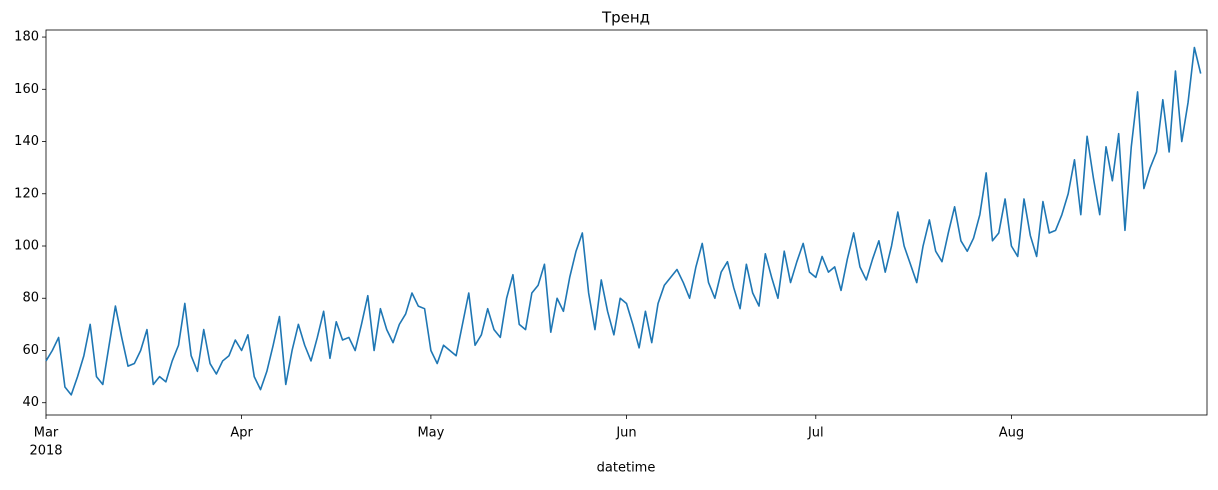 The image size is (1218, 490). Describe the element at coordinates (26, 193) in the screenshot. I see `y-tick-label: 120` at that location.